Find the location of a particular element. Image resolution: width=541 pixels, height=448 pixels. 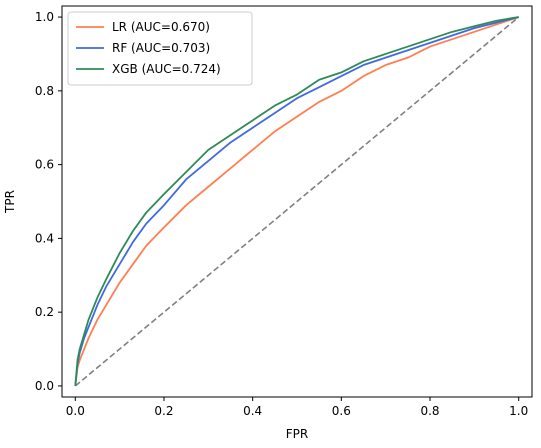

x-tick-label: 0.6 is located at coordinates (341, 411).